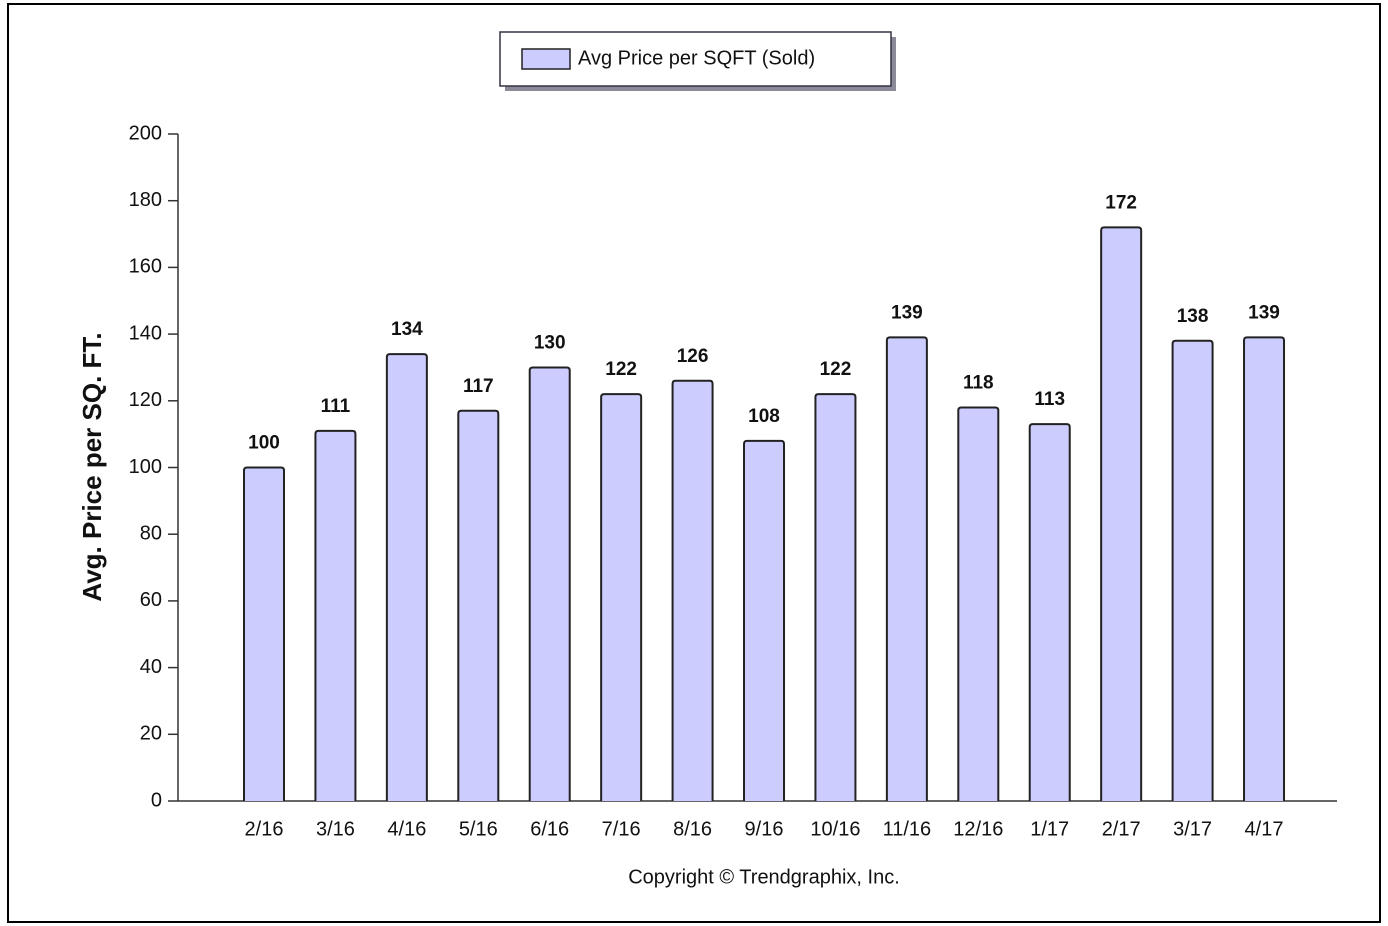 The image size is (1388, 926). I want to click on x-tick-label: 8/16, so click(692, 829).